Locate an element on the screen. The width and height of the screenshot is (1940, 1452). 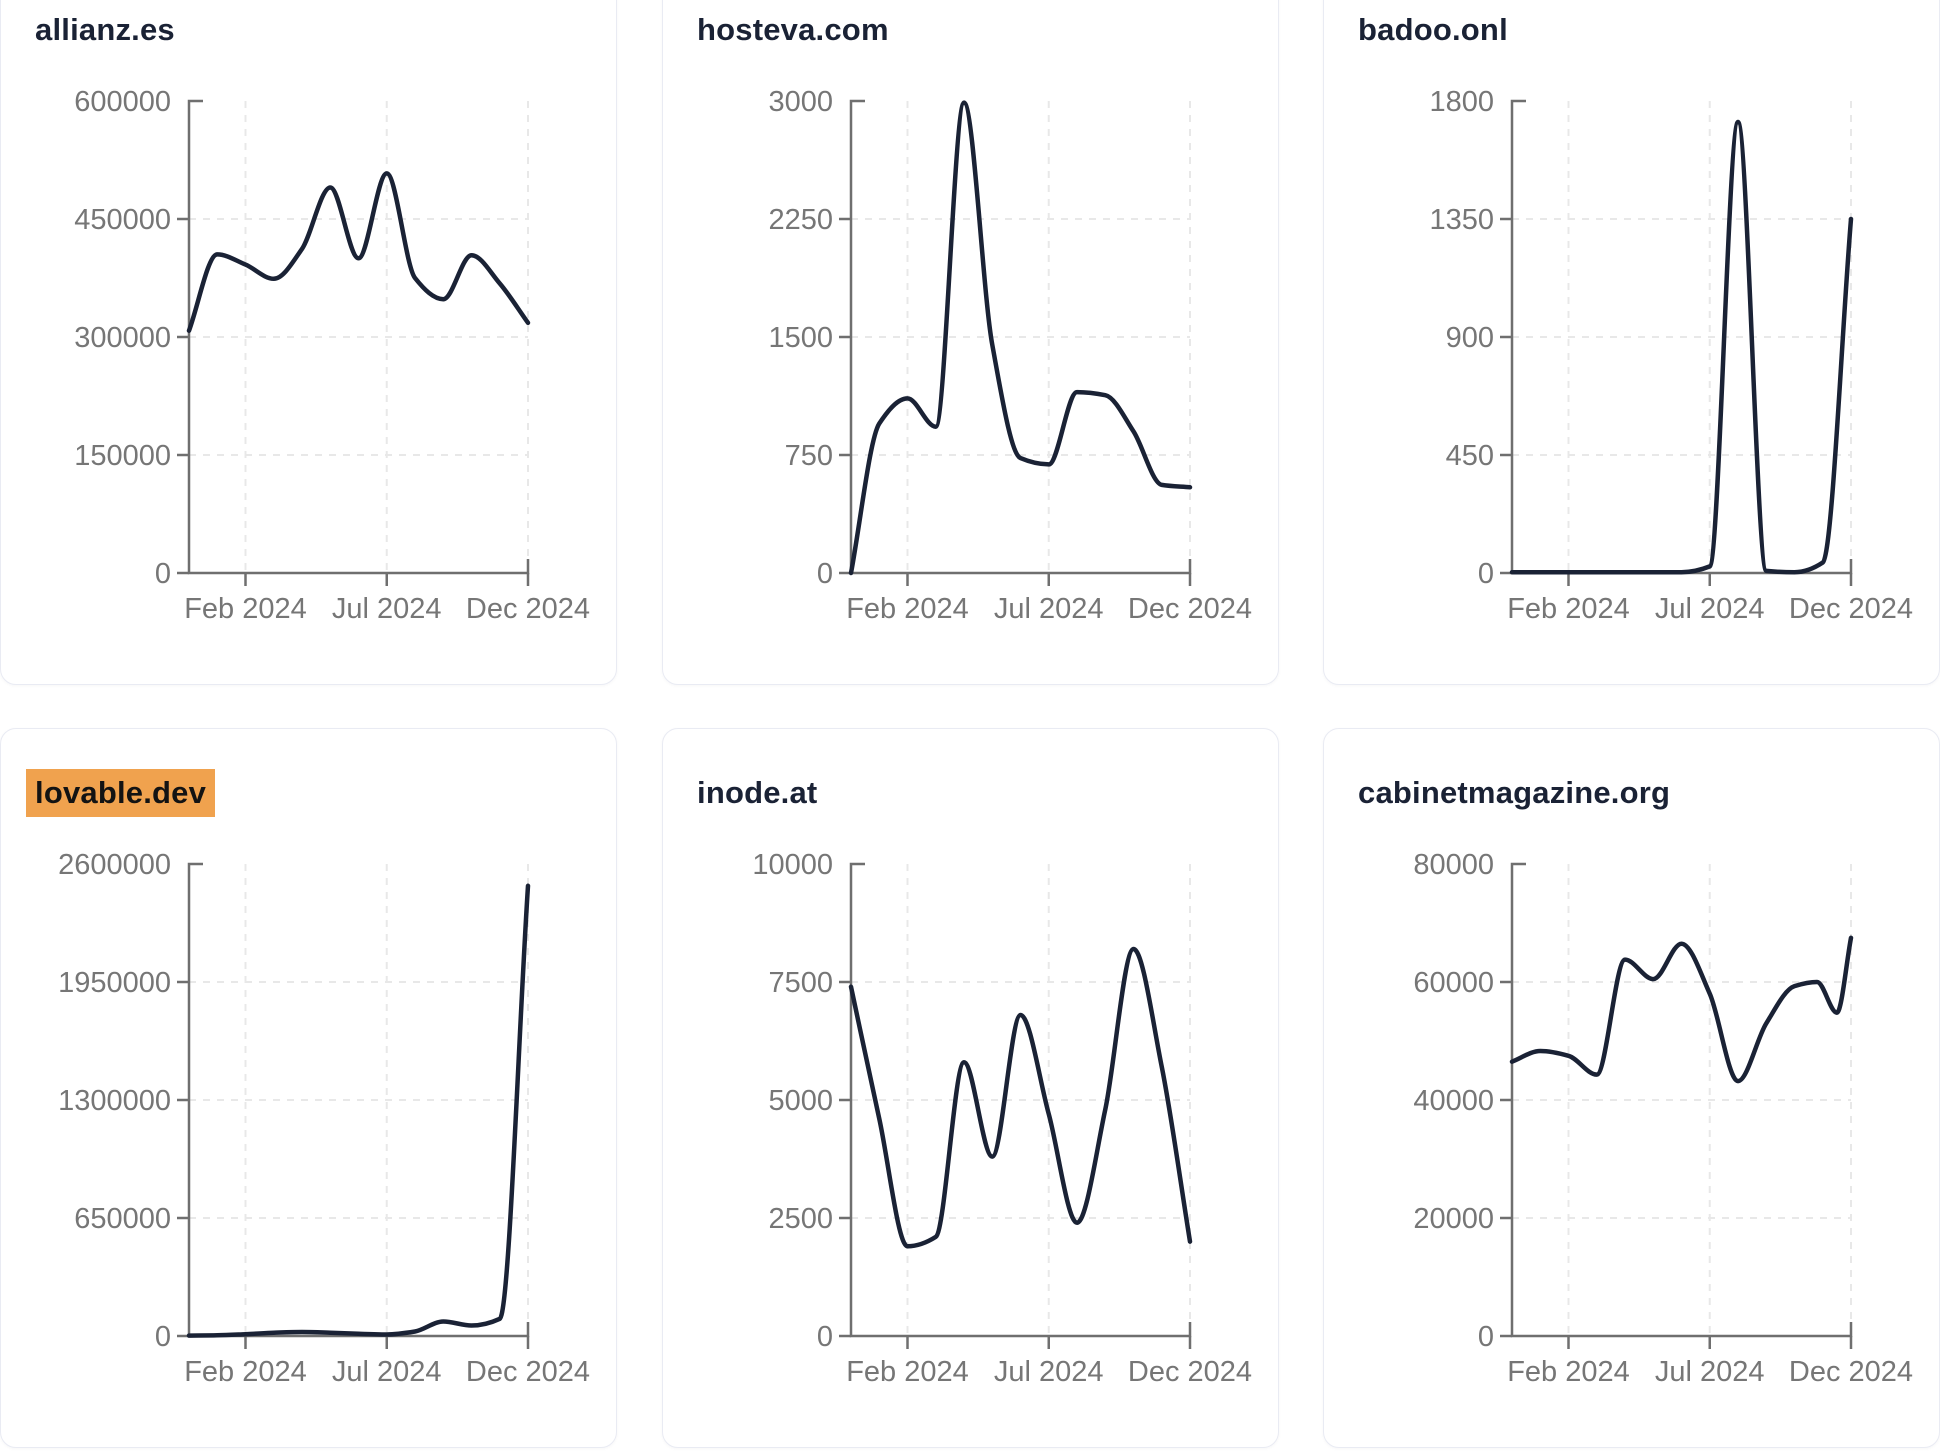
chart-title: allianz.es is located at coordinates (105, 30).